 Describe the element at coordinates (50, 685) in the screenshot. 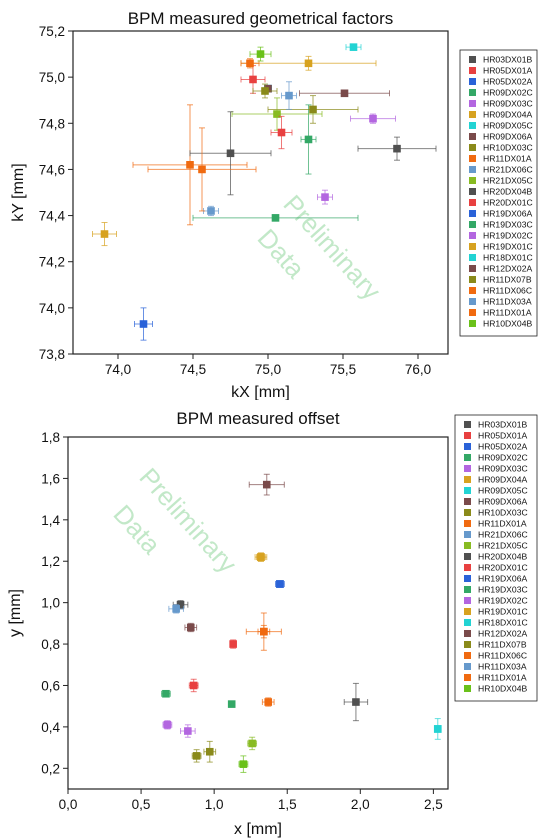

I see `y-tick-label: 0,6` at that location.